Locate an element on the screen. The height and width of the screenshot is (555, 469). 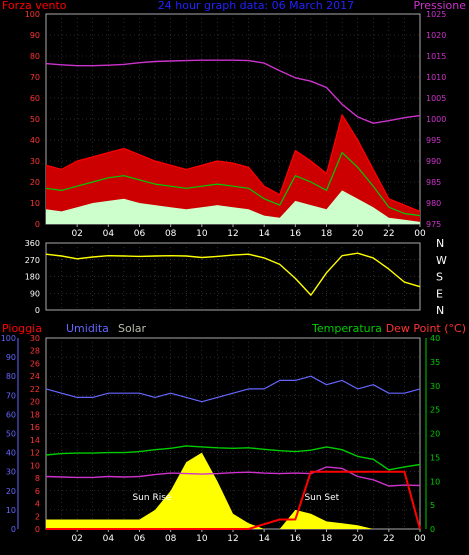
pressure-tick-label: 1015 is located at coordinates (436, 56).